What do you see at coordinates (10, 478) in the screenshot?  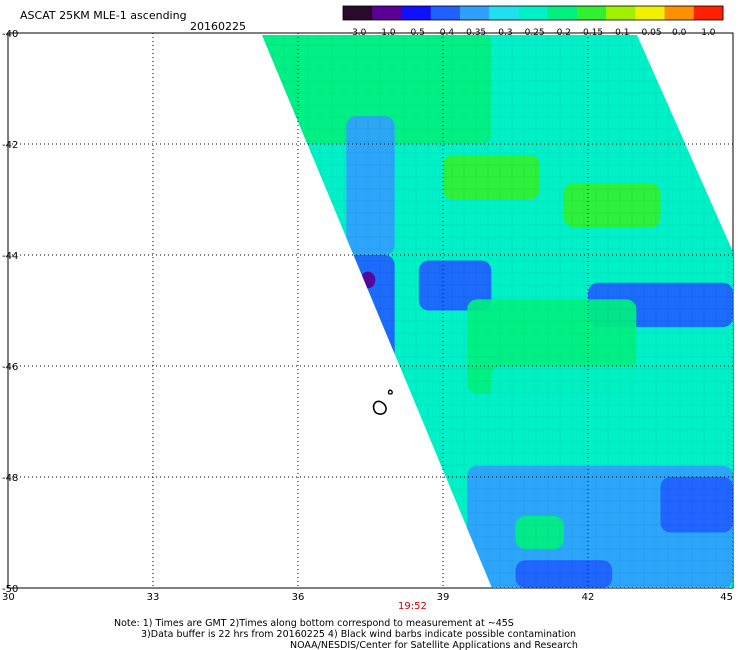 I see `y-tick-label: -48` at bounding box center [10, 478].